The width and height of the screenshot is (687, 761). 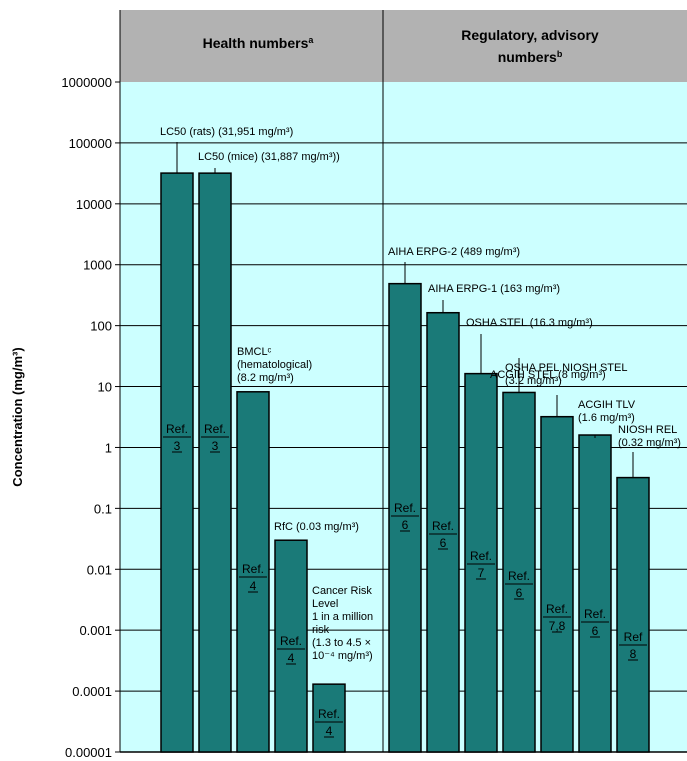 What do you see at coordinates (311, 40) in the screenshot?
I see `group-header-sup: a` at bounding box center [311, 40].